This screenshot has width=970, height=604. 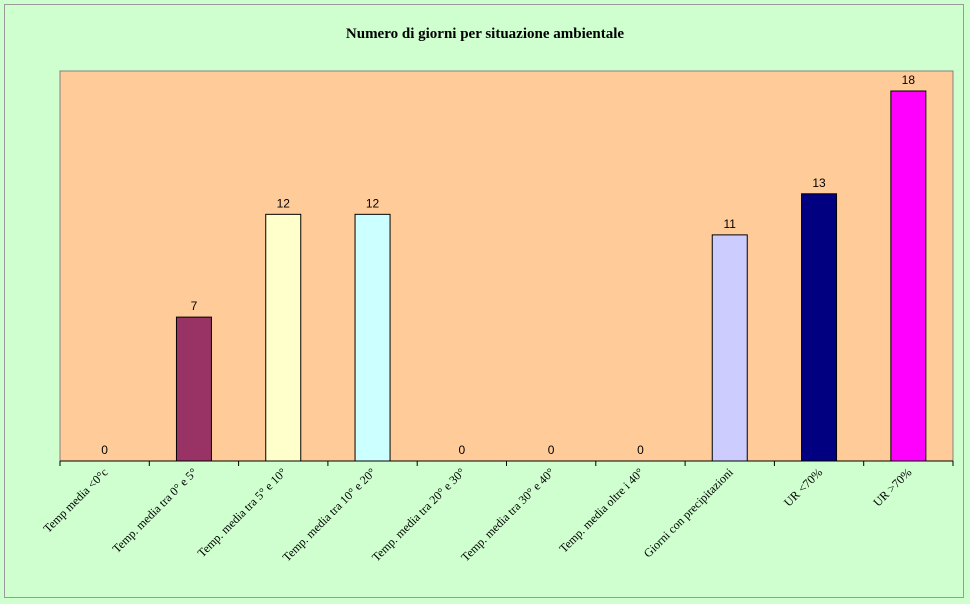 I want to click on x-tick-label-0: Temp media <0°c, so click(x=76, y=500).